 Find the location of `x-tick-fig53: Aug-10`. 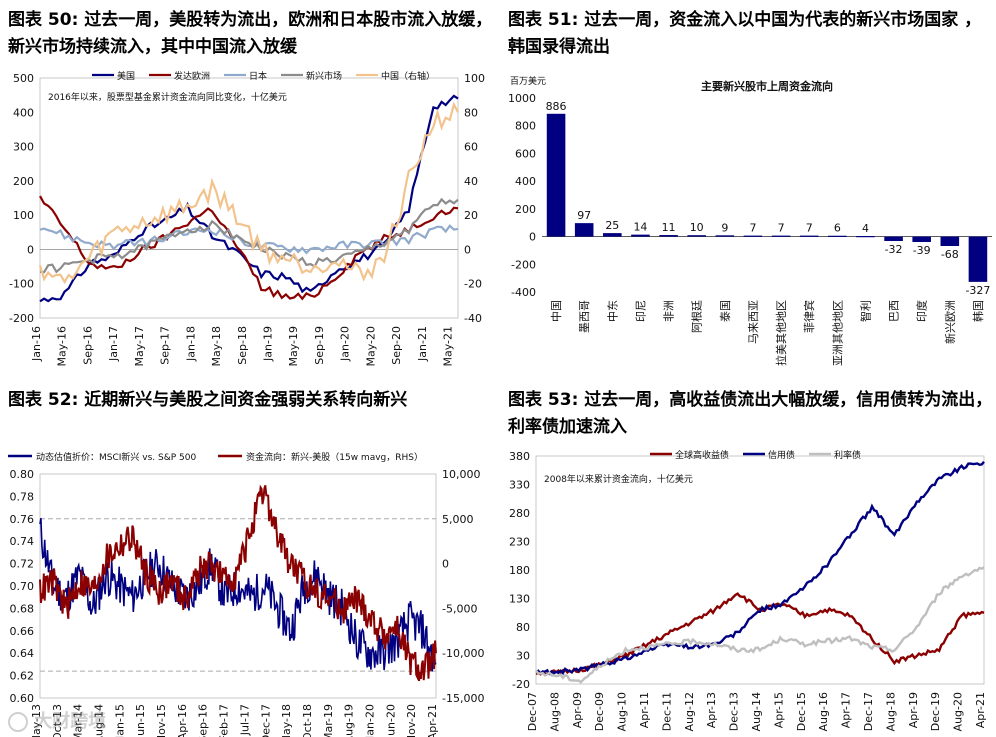

x-tick-fig53: Aug-10 is located at coordinates (622, 711).